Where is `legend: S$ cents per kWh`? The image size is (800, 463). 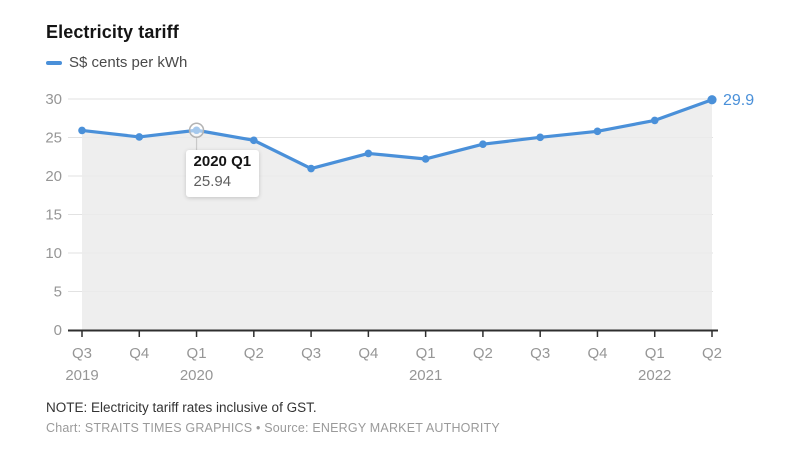
legend: S$ cents per kWh is located at coordinates (116, 62).